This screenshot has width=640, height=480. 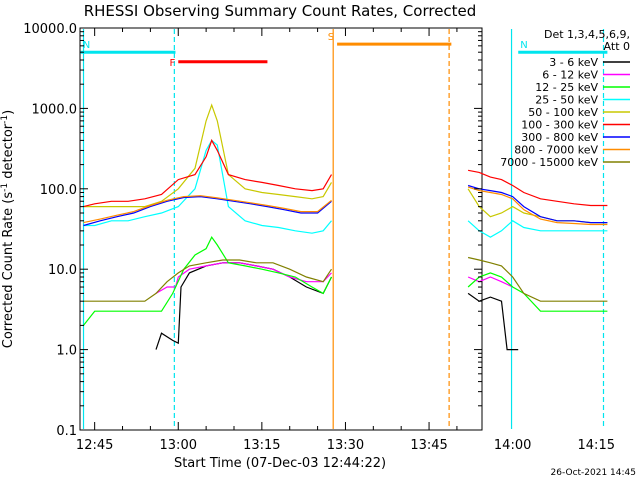 I want to click on y-axis-label-tail: detector, so click(x=8, y=153).